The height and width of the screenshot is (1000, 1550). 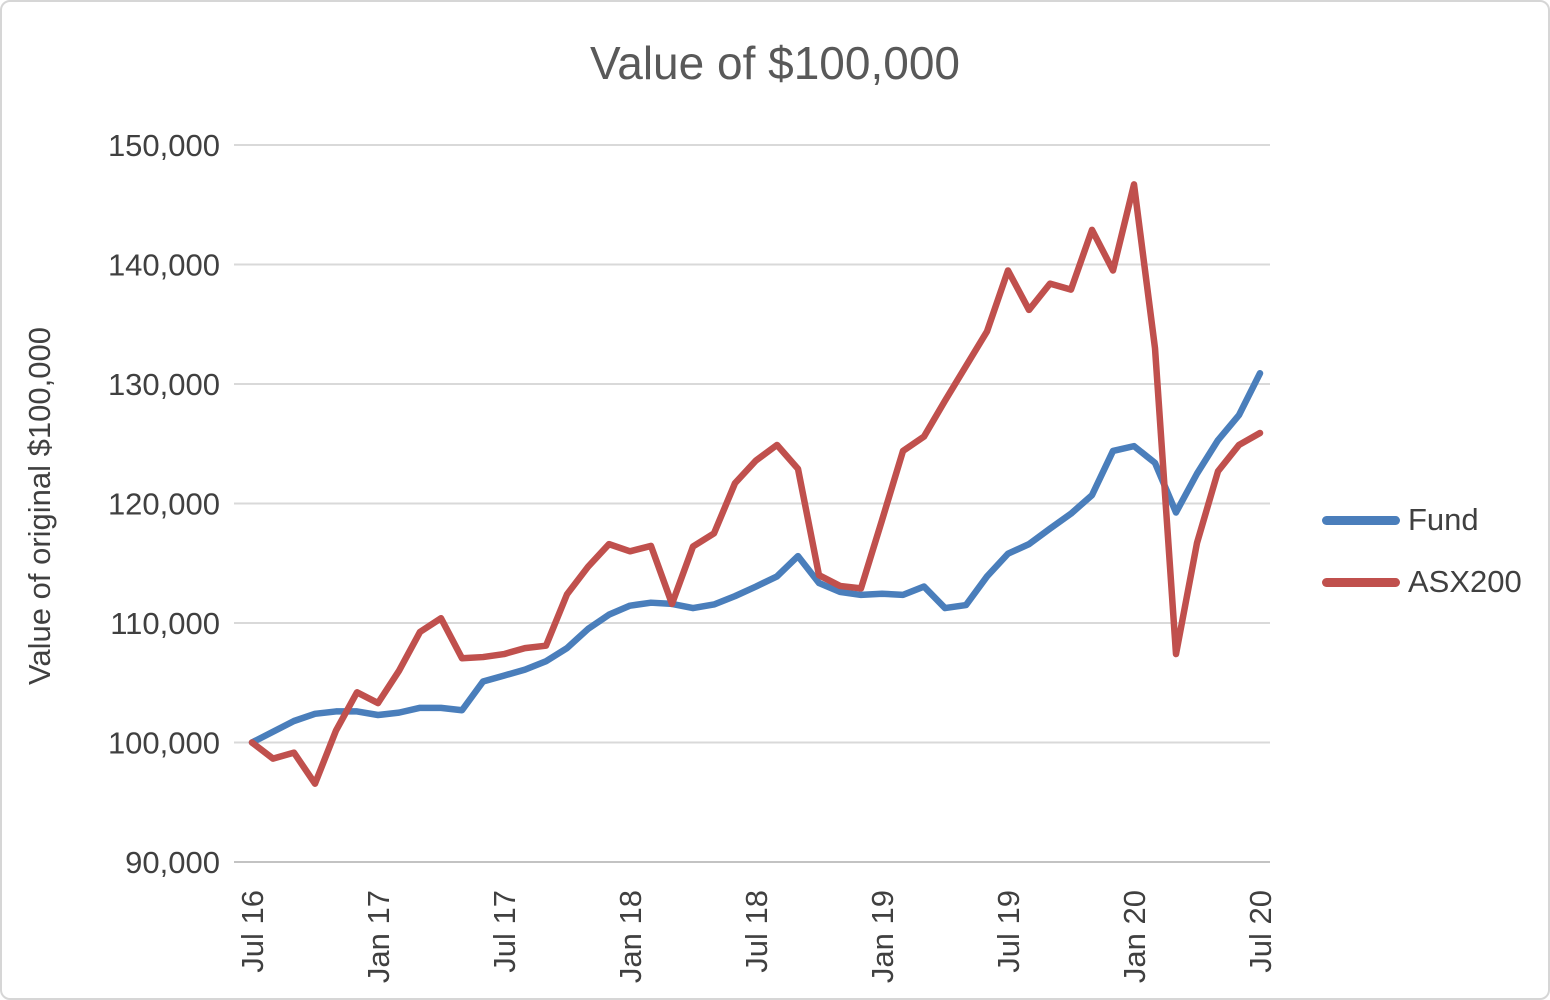 I want to click on x-tick-label: Jul 20, so click(x=1260, y=931).